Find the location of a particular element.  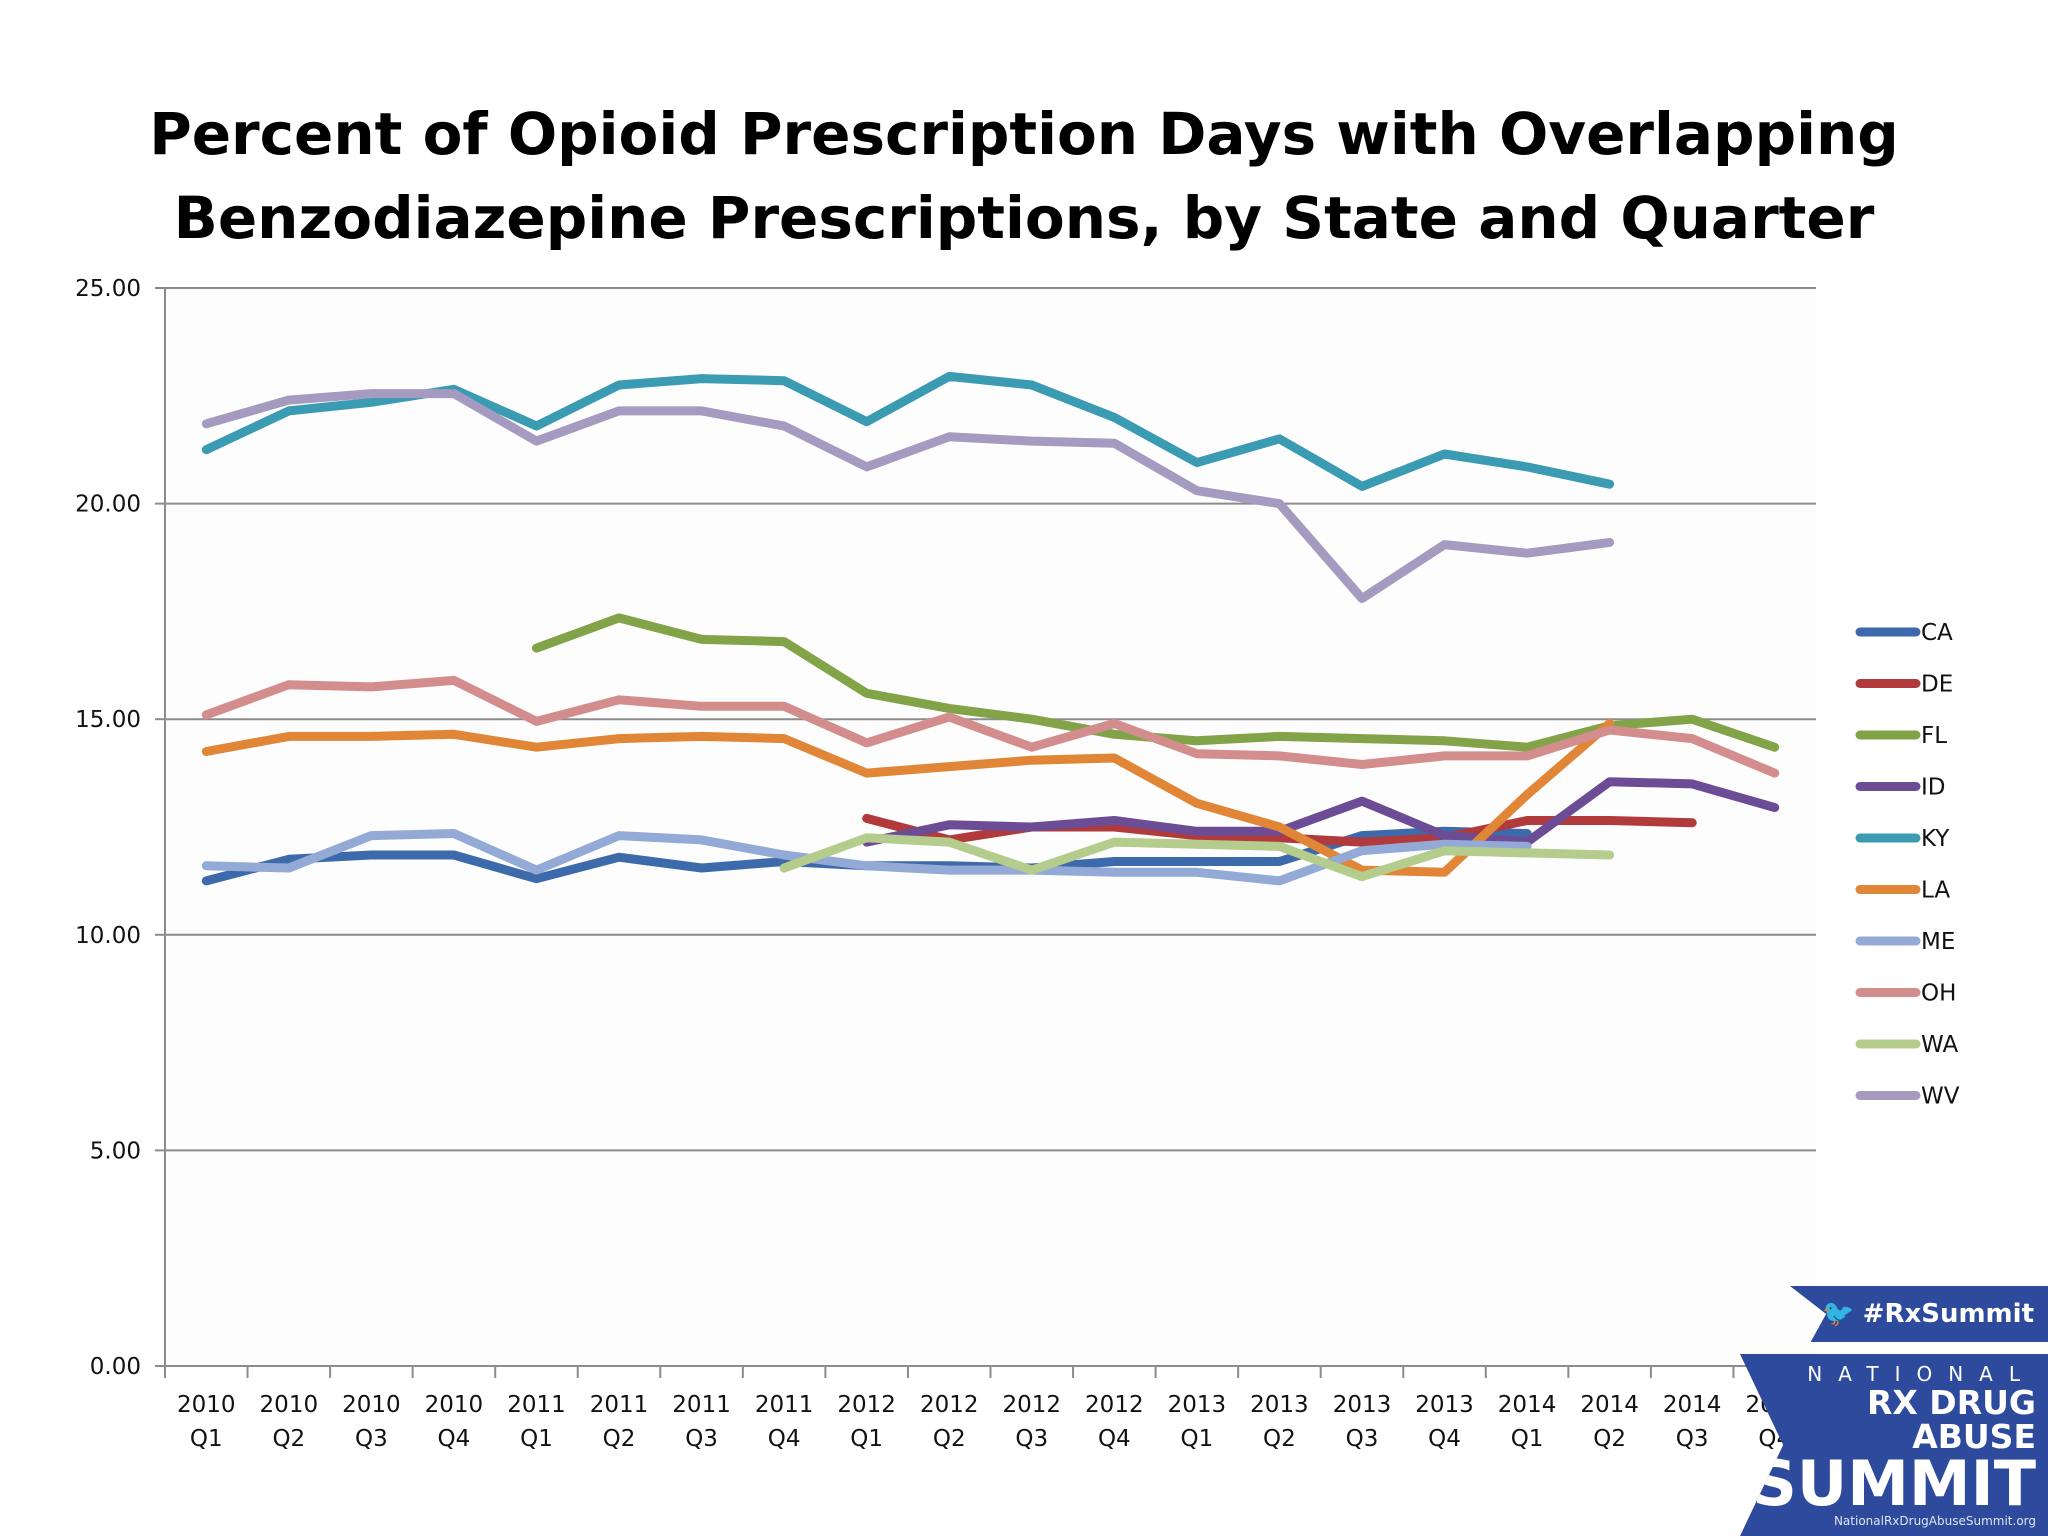

legend-label: LA is located at coordinates (1935, 891).